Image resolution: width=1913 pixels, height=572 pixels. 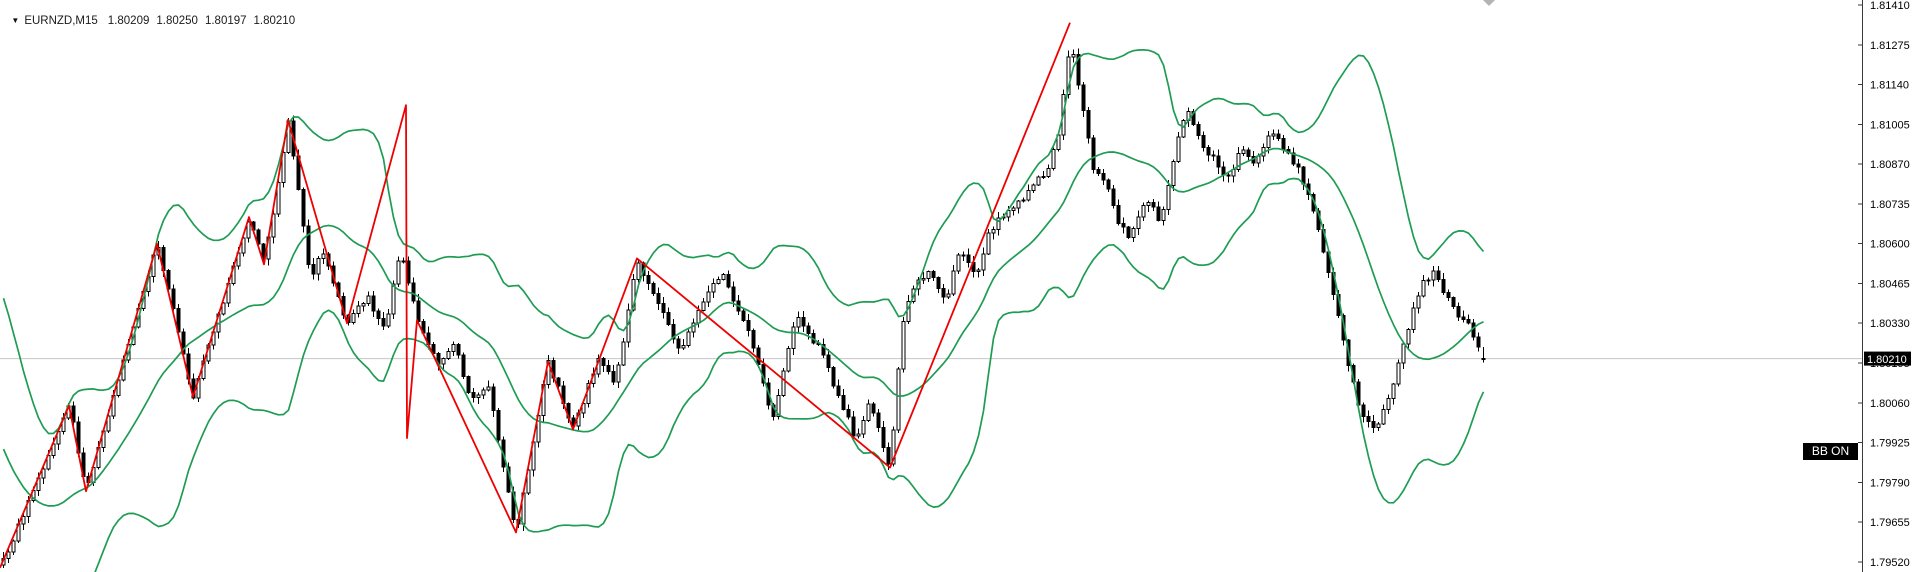 I want to click on price-axis-tick-label: 1.79925, so click(x=1890, y=444).